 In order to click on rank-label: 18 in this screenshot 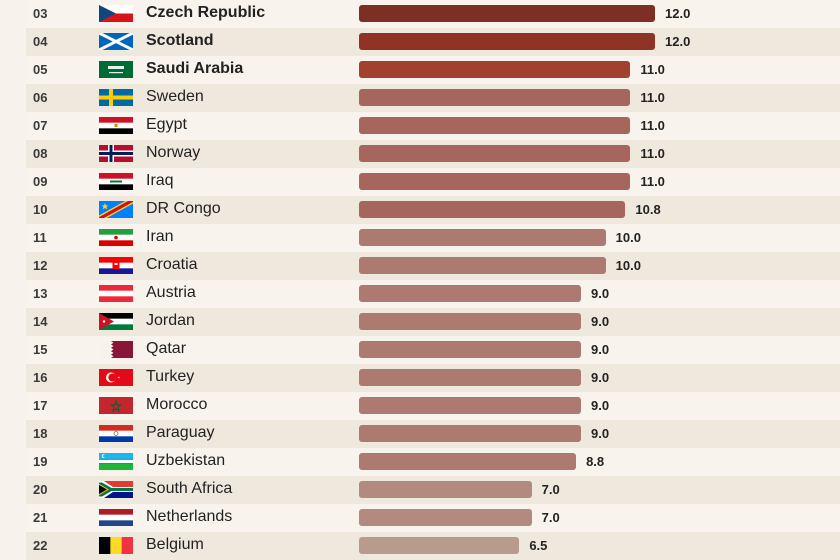, I will do `click(40, 433)`.